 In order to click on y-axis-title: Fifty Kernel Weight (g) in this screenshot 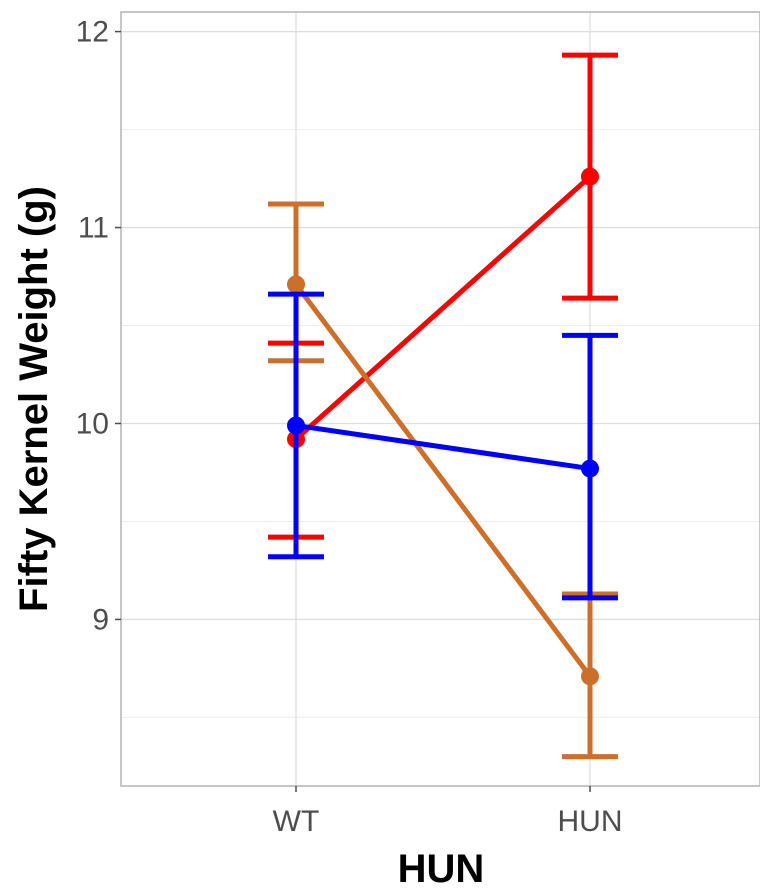, I will do `click(34, 399)`.